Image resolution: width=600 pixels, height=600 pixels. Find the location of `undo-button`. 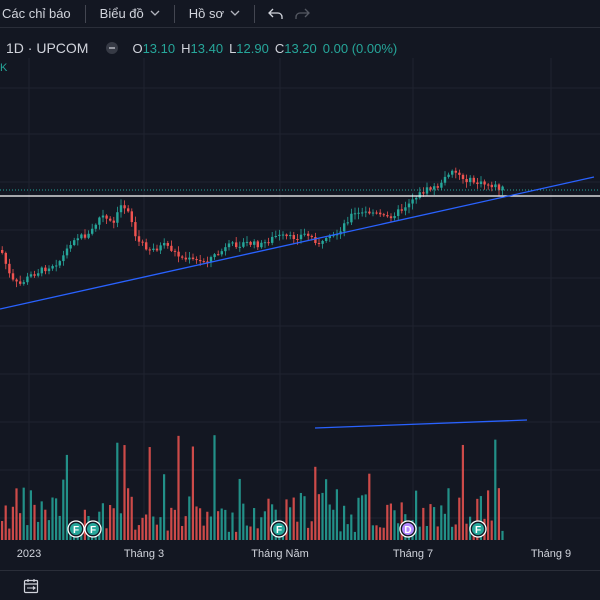

undo-button is located at coordinates (276, 14).